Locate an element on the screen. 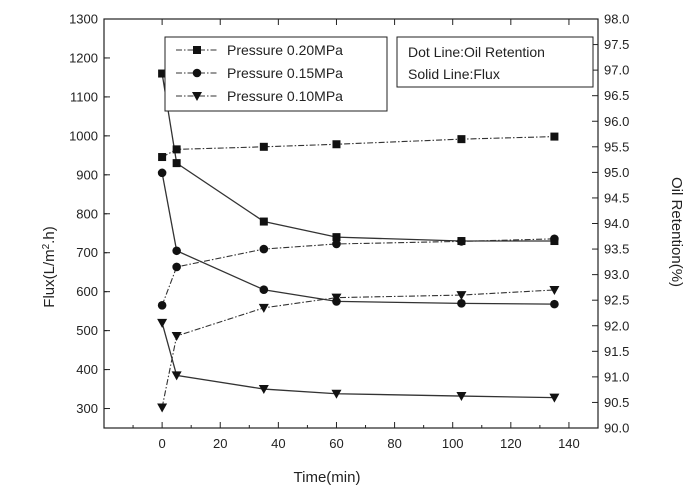 This screenshot has width=698, height=500. right-y-tick-label: 95.0 is located at coordinates (616, 172).